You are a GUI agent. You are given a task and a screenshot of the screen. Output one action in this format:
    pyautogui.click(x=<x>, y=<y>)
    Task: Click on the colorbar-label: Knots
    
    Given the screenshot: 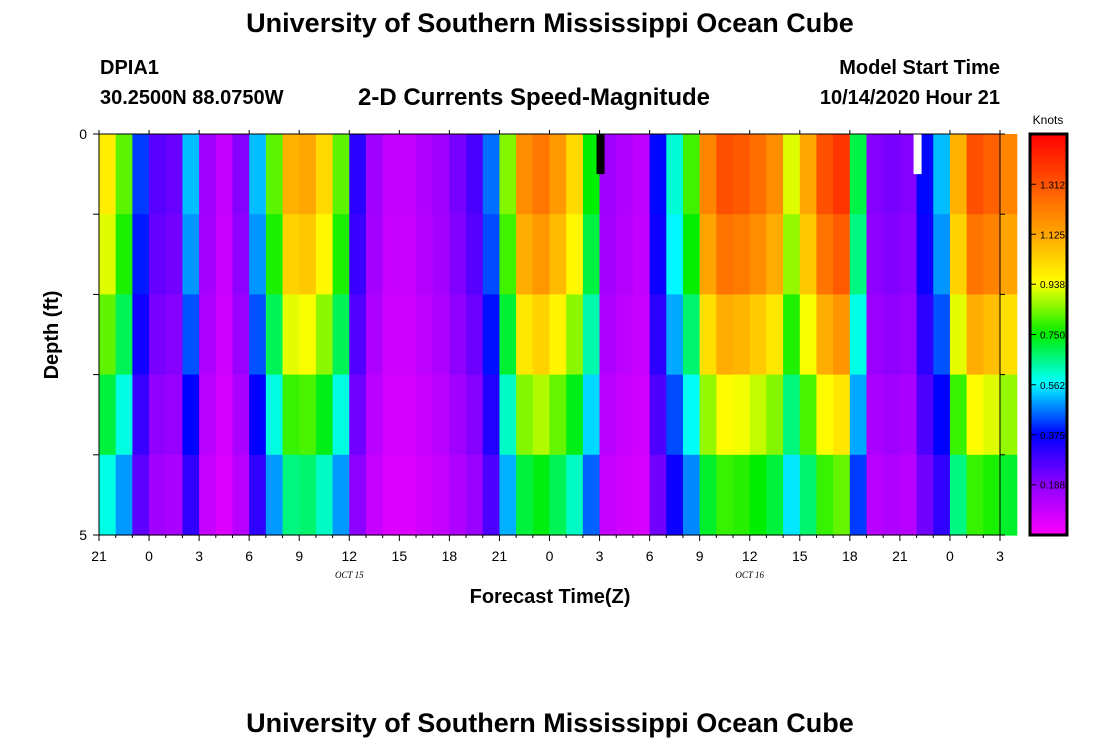 What is the action you would take?
    pyautogui.click(x=1048, y=120)
    